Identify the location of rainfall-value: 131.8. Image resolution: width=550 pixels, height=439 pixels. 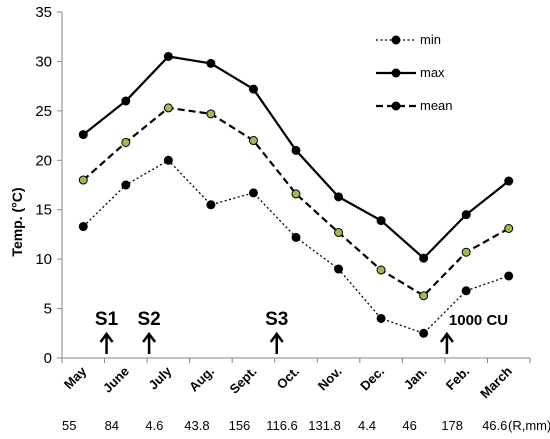
(324, 425).